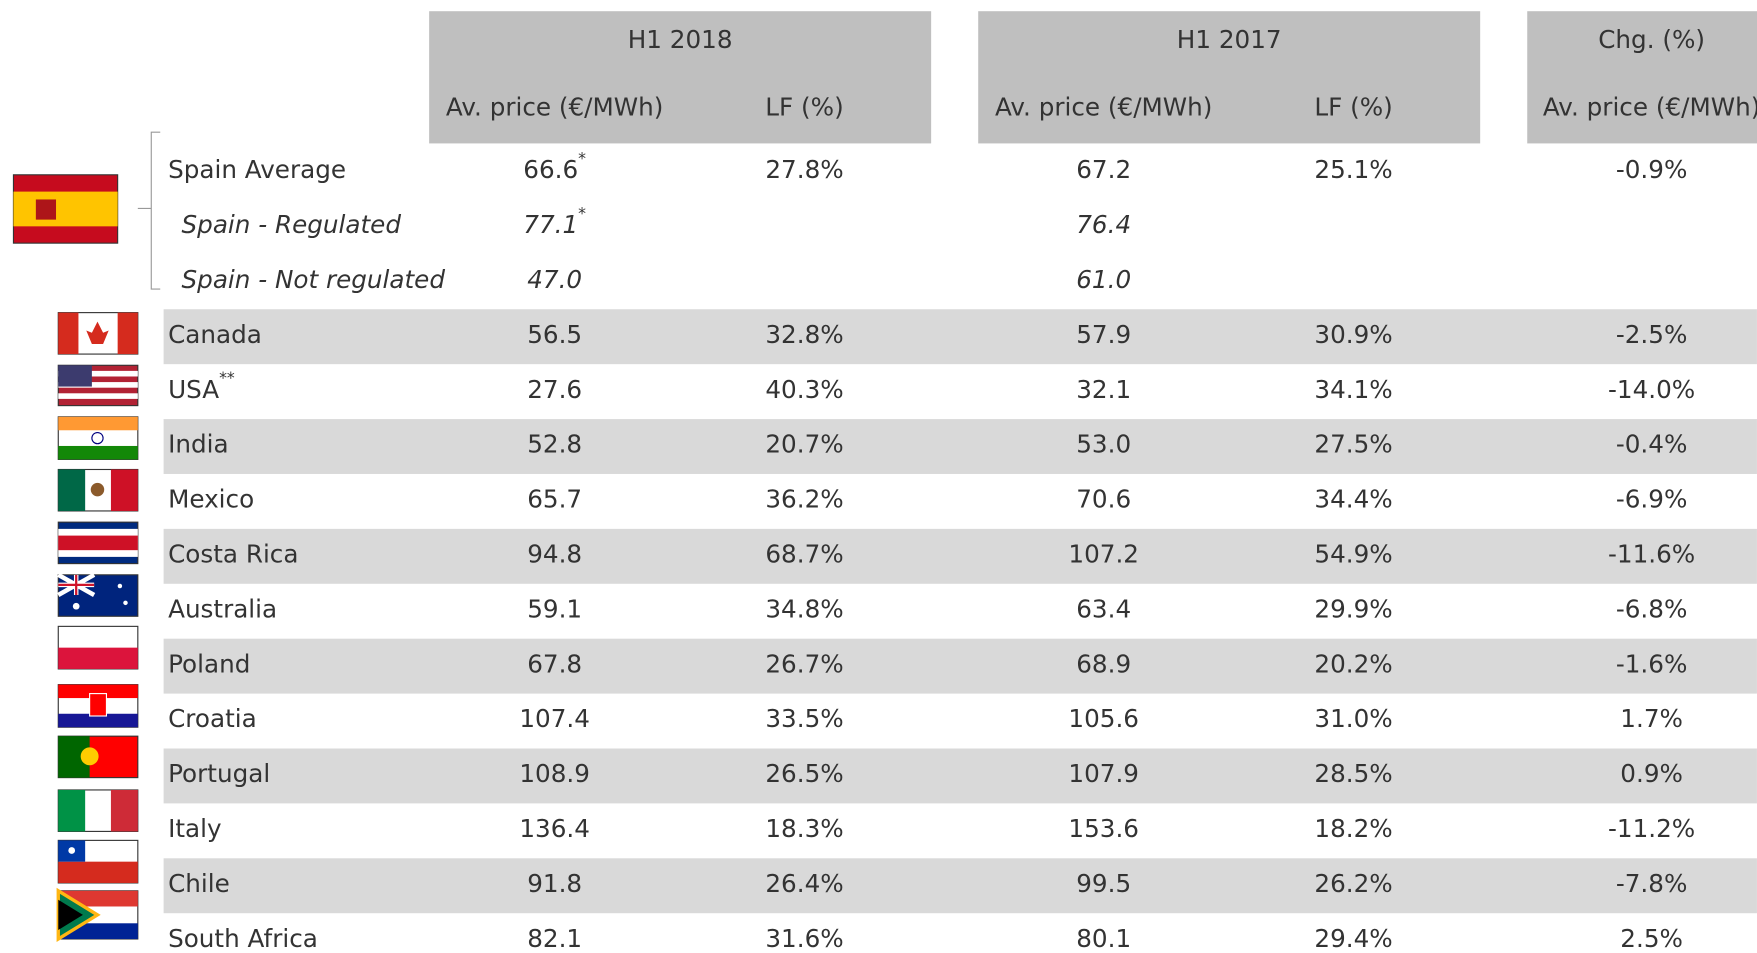  What do you see at coordinates (1104, 610) in the screenshot?
I see `cell: 63.4` at bounding box center [1104, 610].